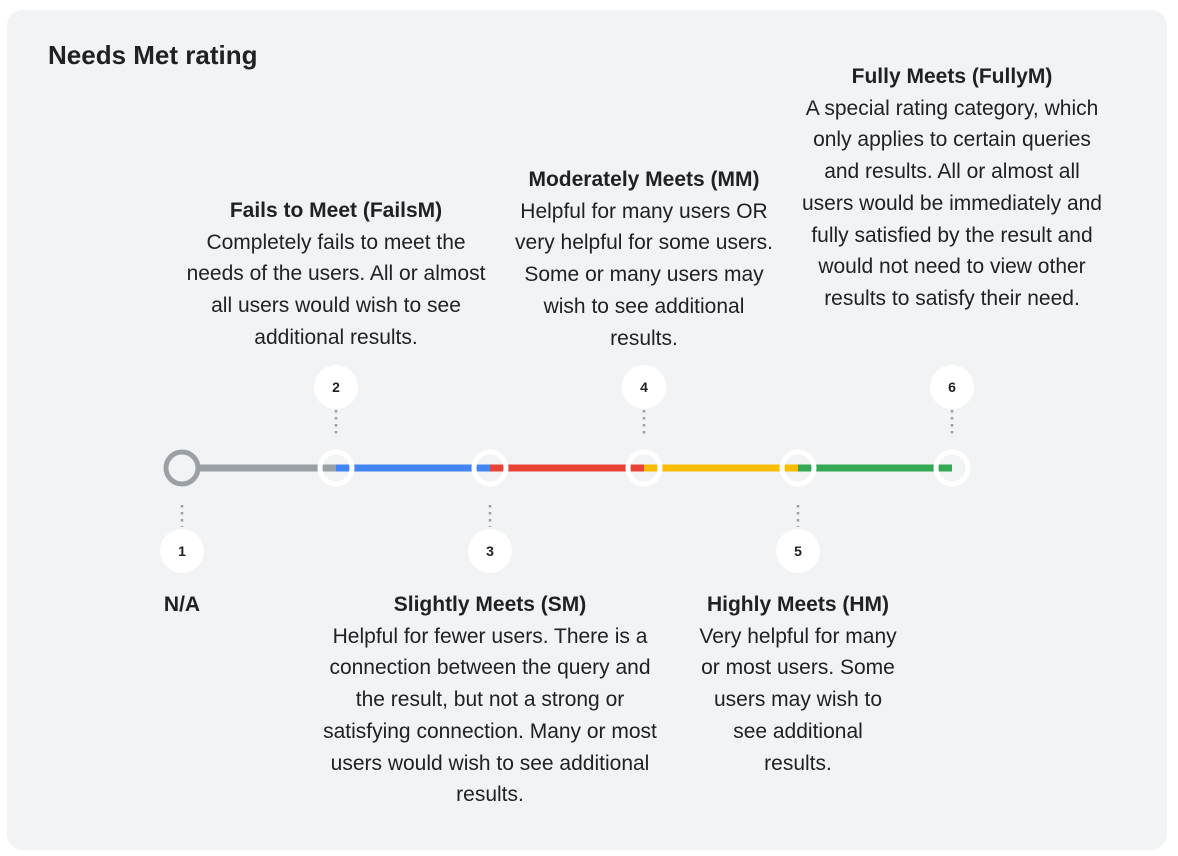 The width and height of the screenshot is (1178, 856). I want to click on badge-3: 3, so click(490, 551).